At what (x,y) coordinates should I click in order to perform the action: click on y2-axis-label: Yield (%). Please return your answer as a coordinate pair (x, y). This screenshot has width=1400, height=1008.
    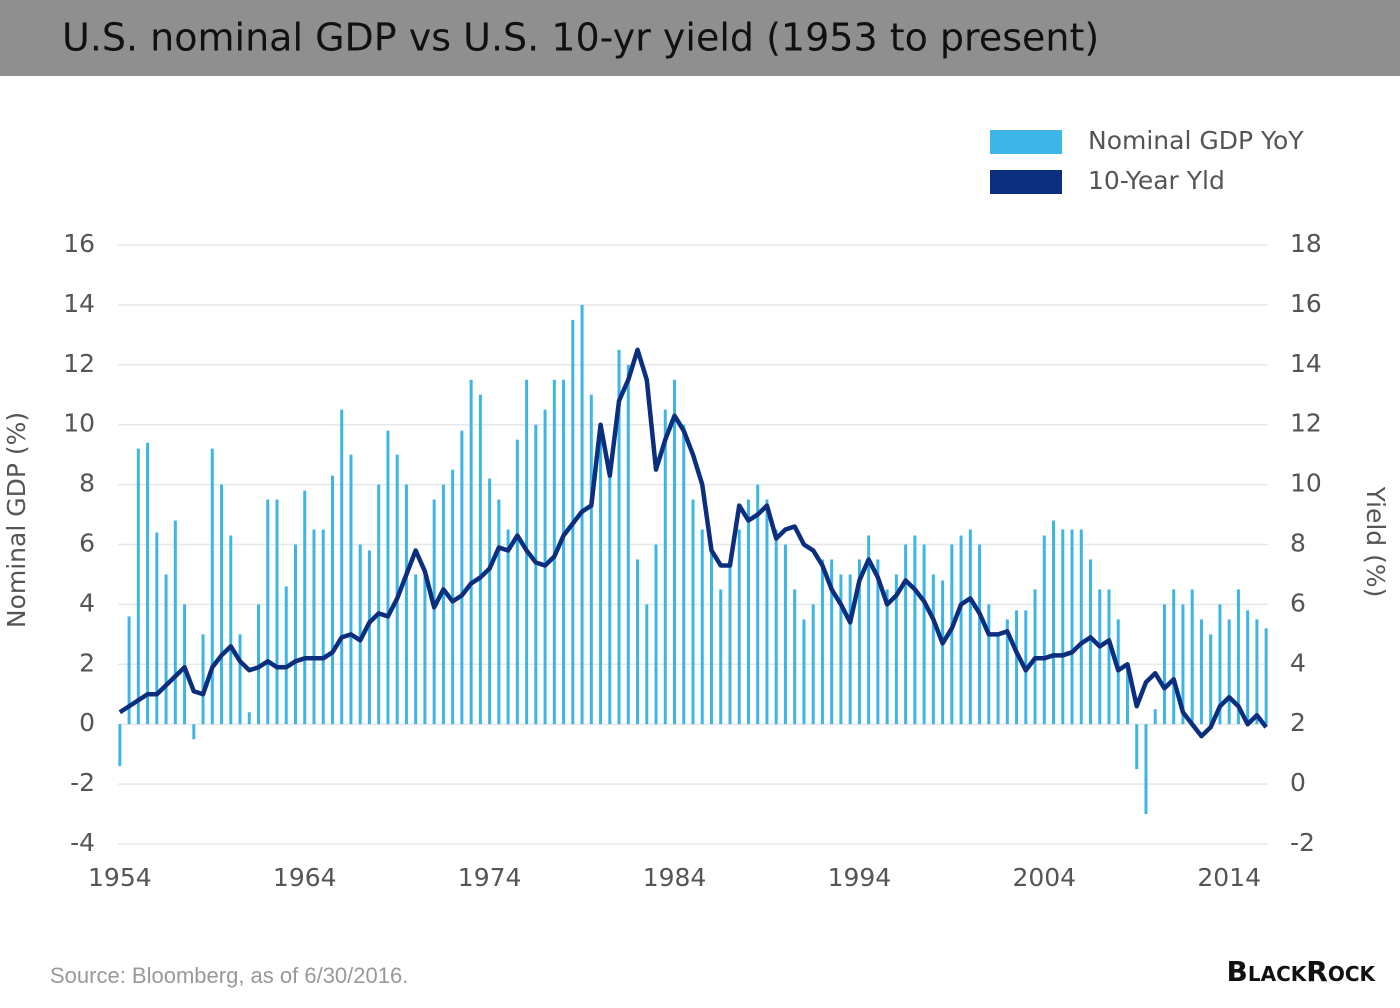
    Looking at the image, I should click on (1375, 542).